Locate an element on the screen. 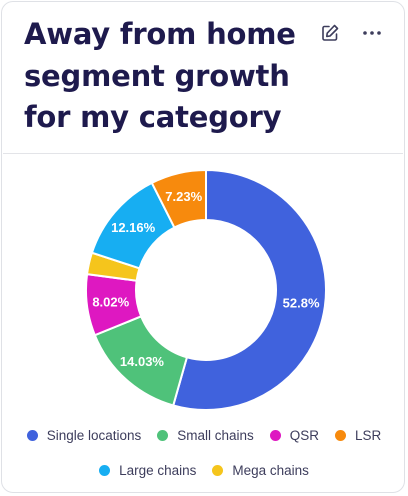  card-title-line: Away from home is located at coordinates (160, 34).